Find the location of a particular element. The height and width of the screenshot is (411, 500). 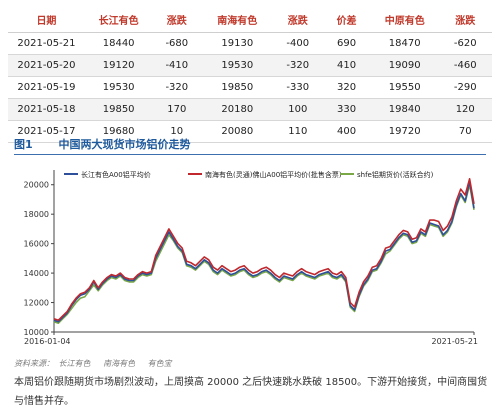

table-cell: 2021-05-20 is located at coordinates (46, 65).